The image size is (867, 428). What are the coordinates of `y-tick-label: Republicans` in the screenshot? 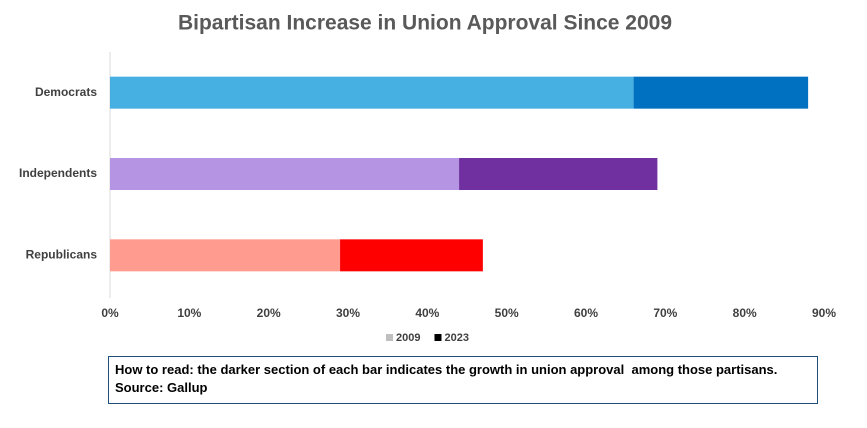 It's located at (62, 255).